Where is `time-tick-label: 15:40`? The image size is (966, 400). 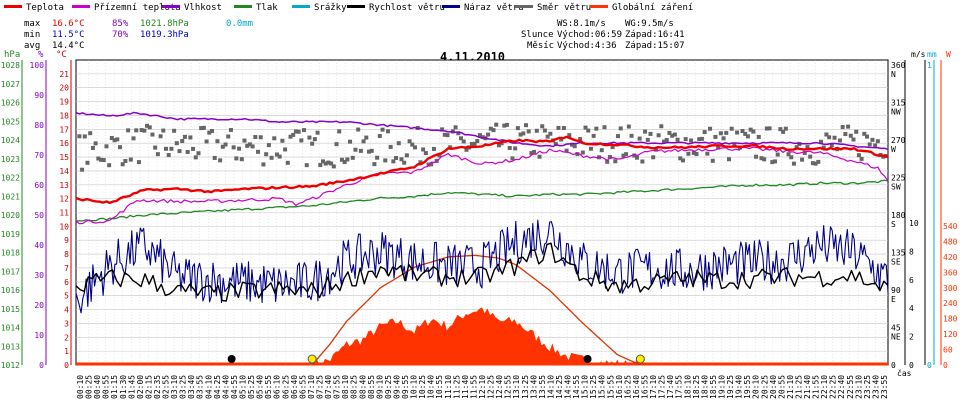
time-tick-label: 15:40 is located at coordinates (602, 387).